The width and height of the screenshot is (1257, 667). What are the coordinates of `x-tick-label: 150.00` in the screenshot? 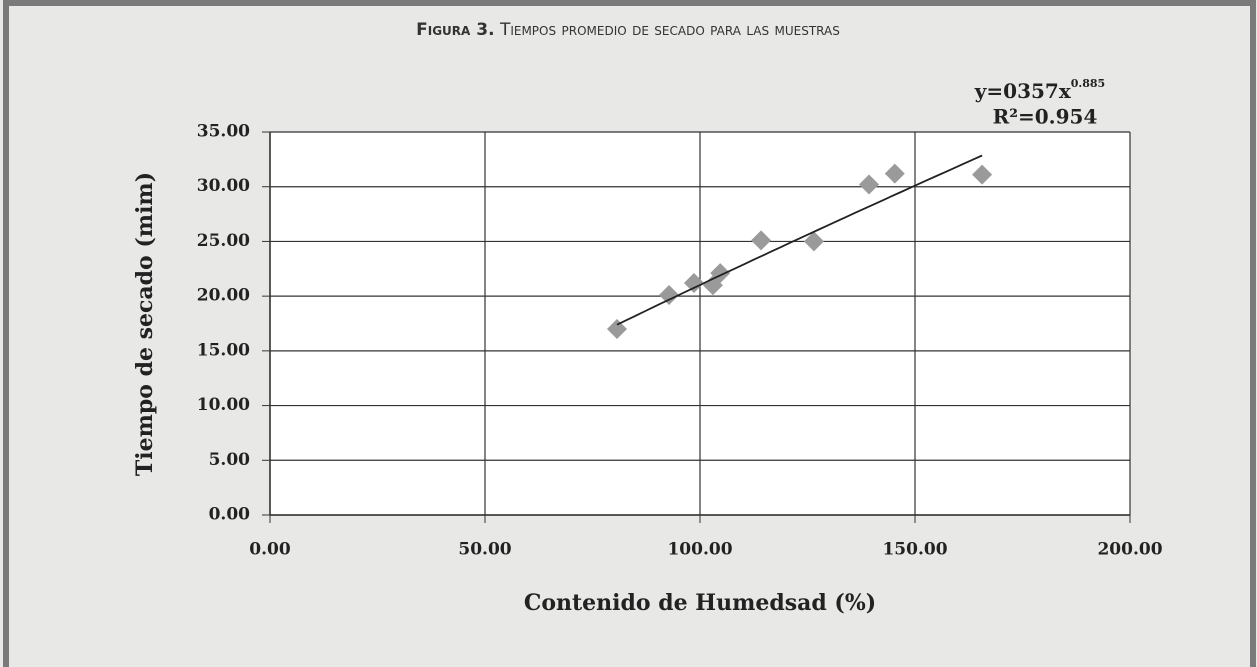 It's located at (914, 550).